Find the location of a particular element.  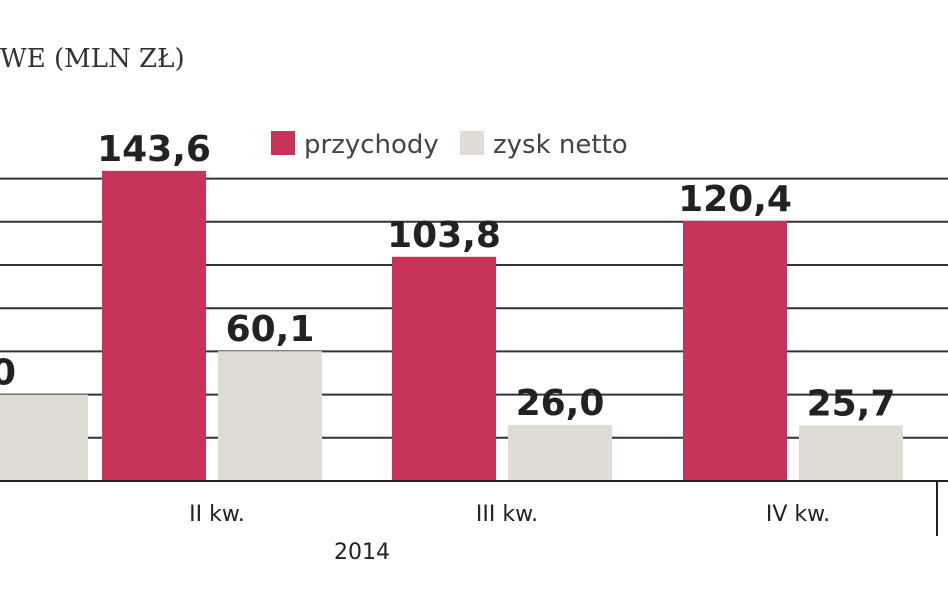

legend-label-przychody: przychody is located at coordinates (371, 145).